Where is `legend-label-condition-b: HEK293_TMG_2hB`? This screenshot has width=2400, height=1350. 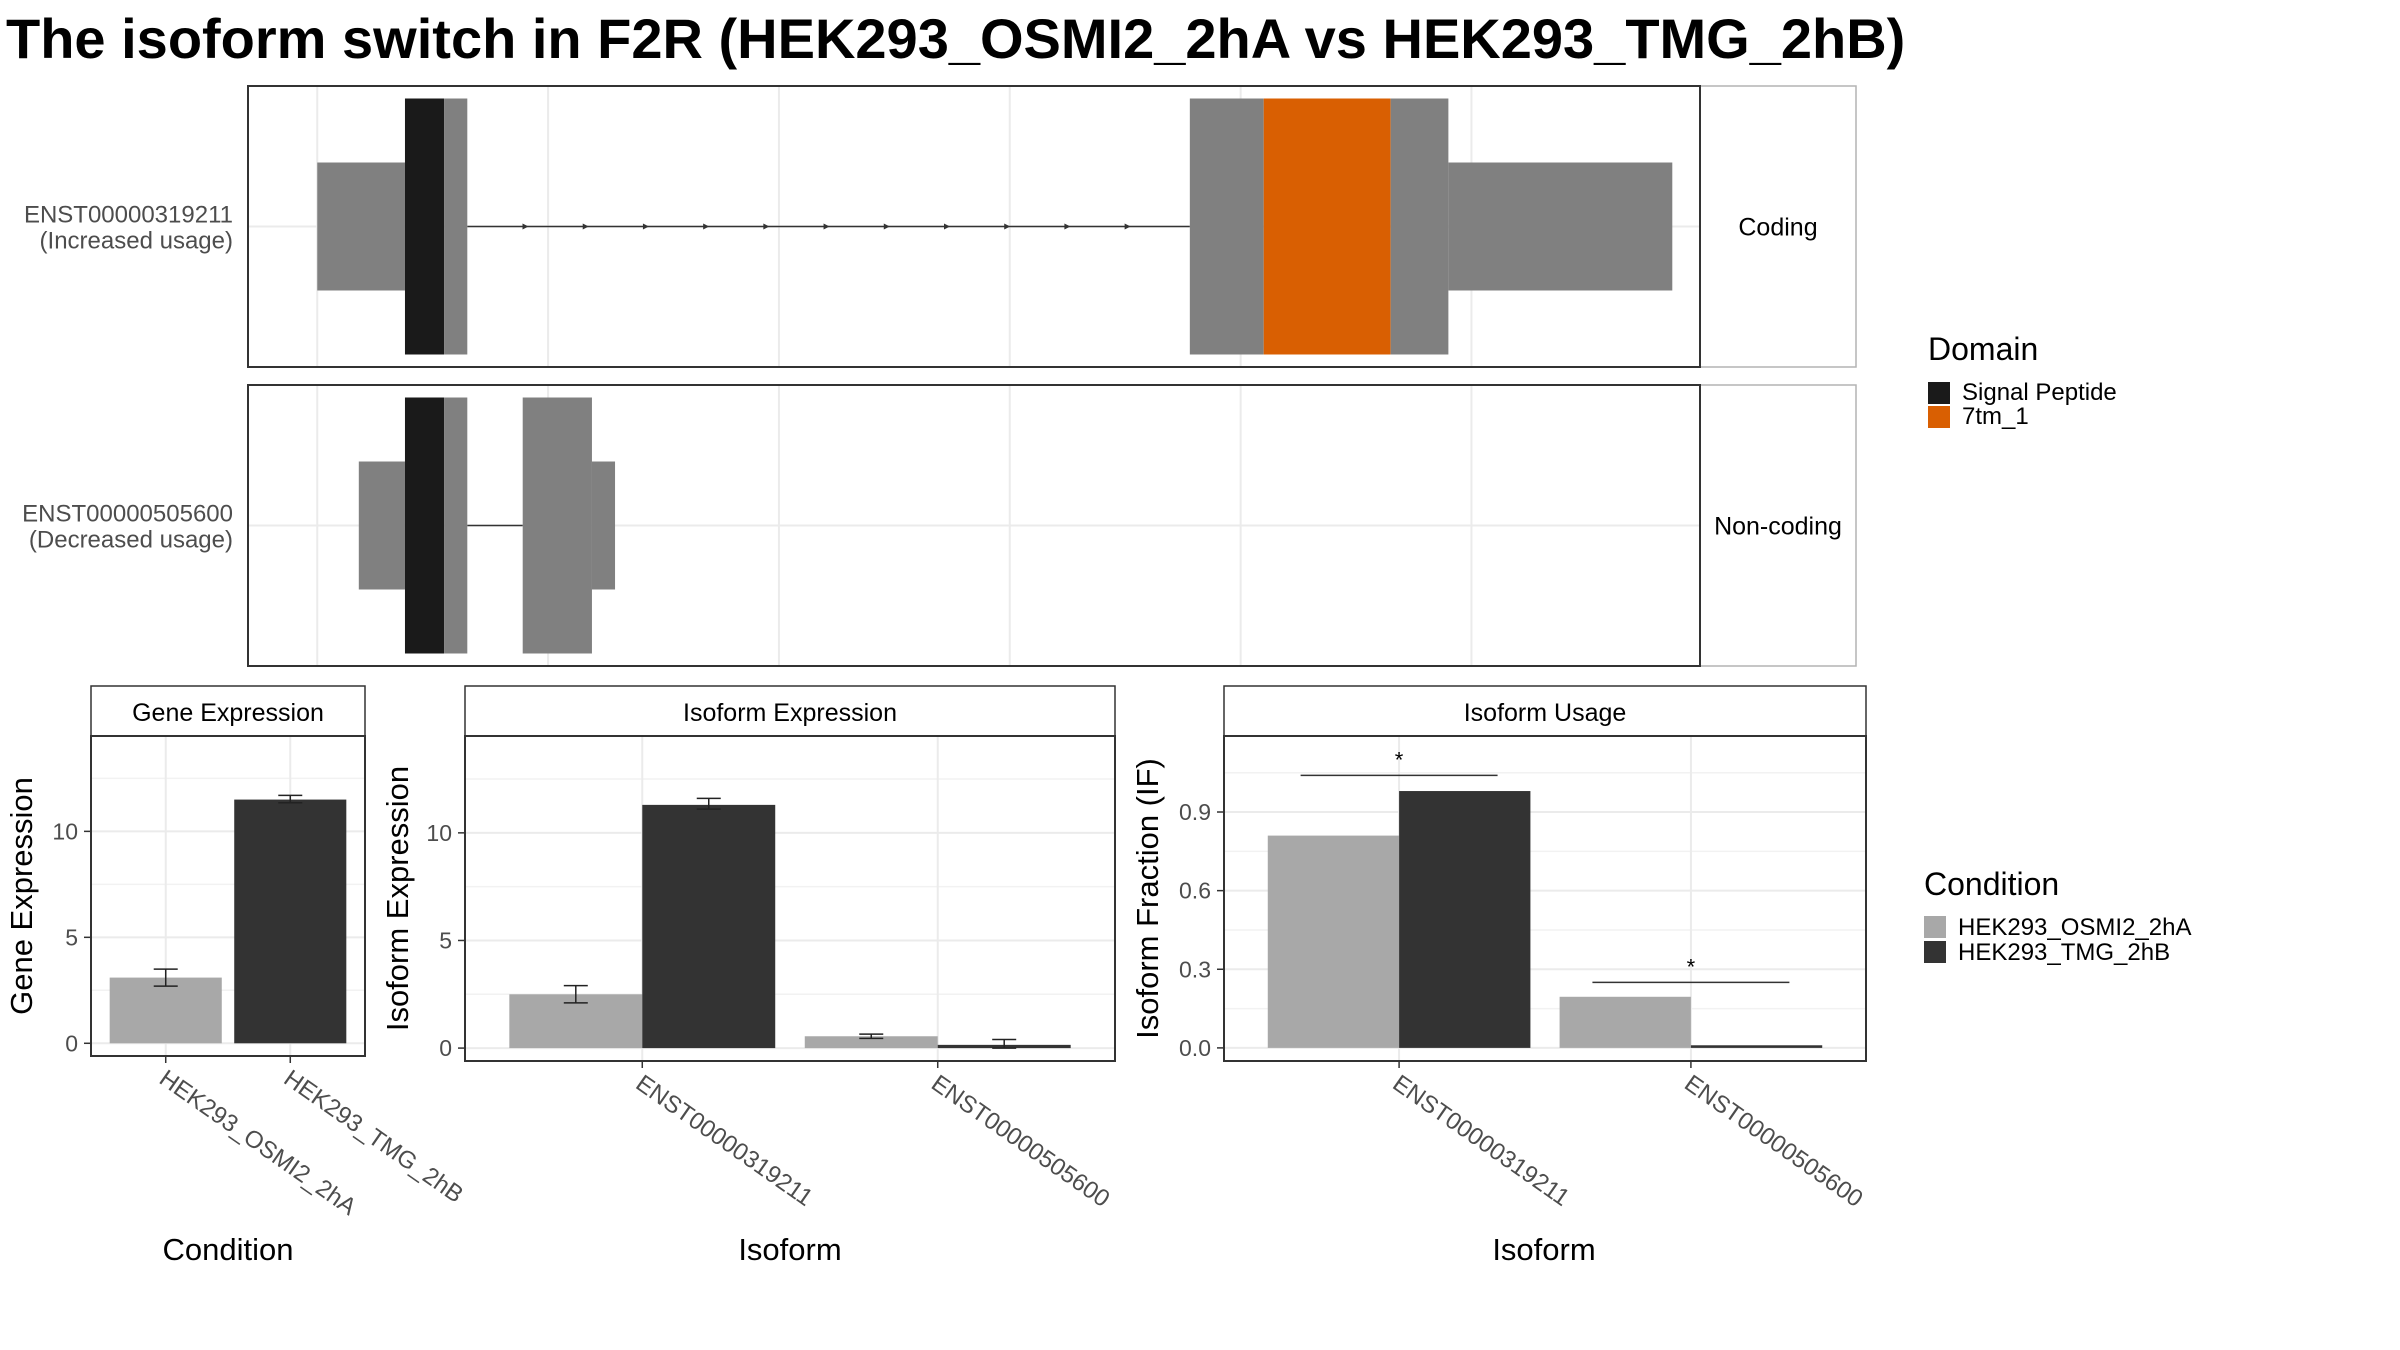 legend-label-condition-b: HEK293_TMG_2hB is located at coordinates (2064, 952).